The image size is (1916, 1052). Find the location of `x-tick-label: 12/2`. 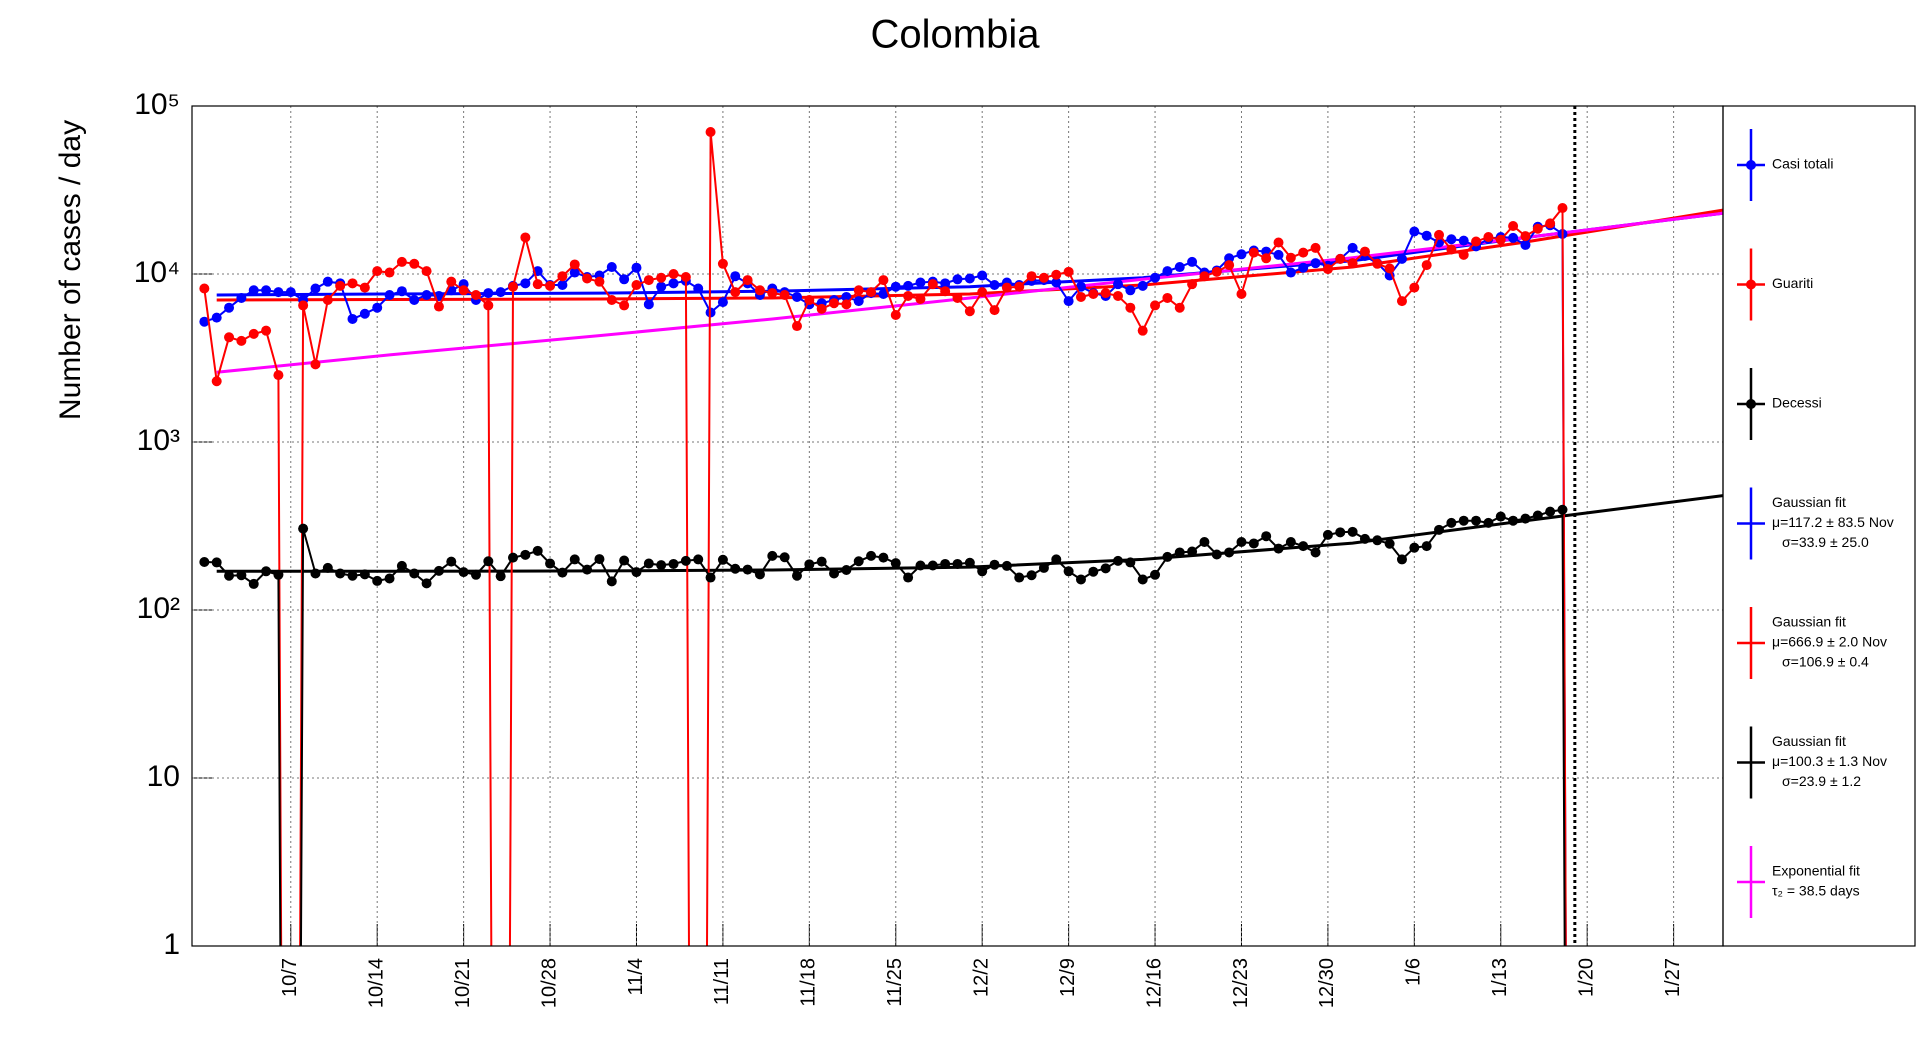

x-tick-label: 12/2 is located at coordinates (981, 977).